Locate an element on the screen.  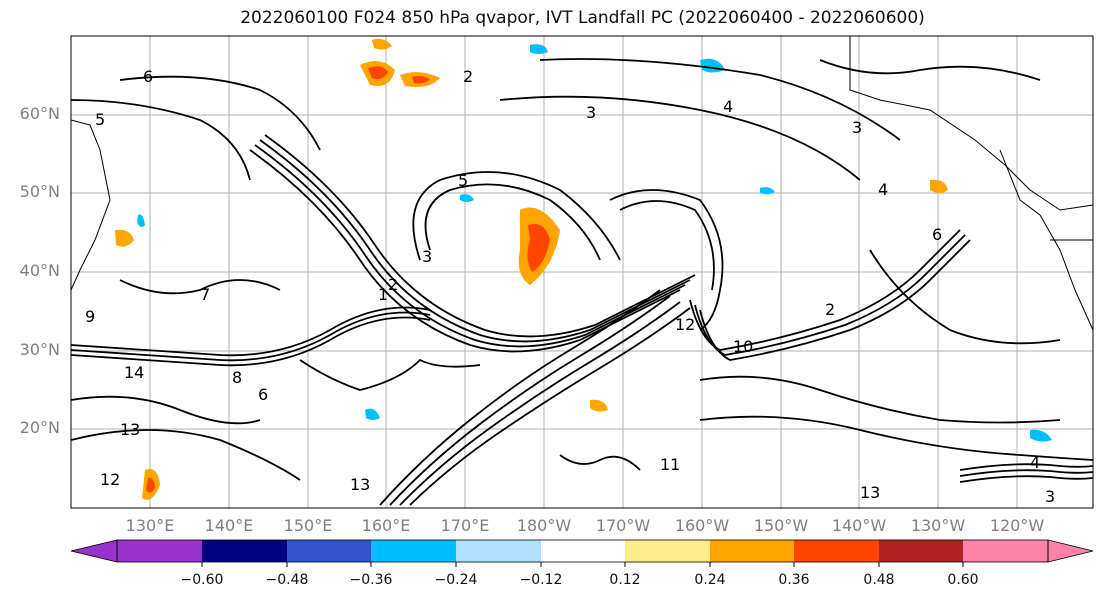
lon-label-160e: 160°E is located at coordinates (386, 525).